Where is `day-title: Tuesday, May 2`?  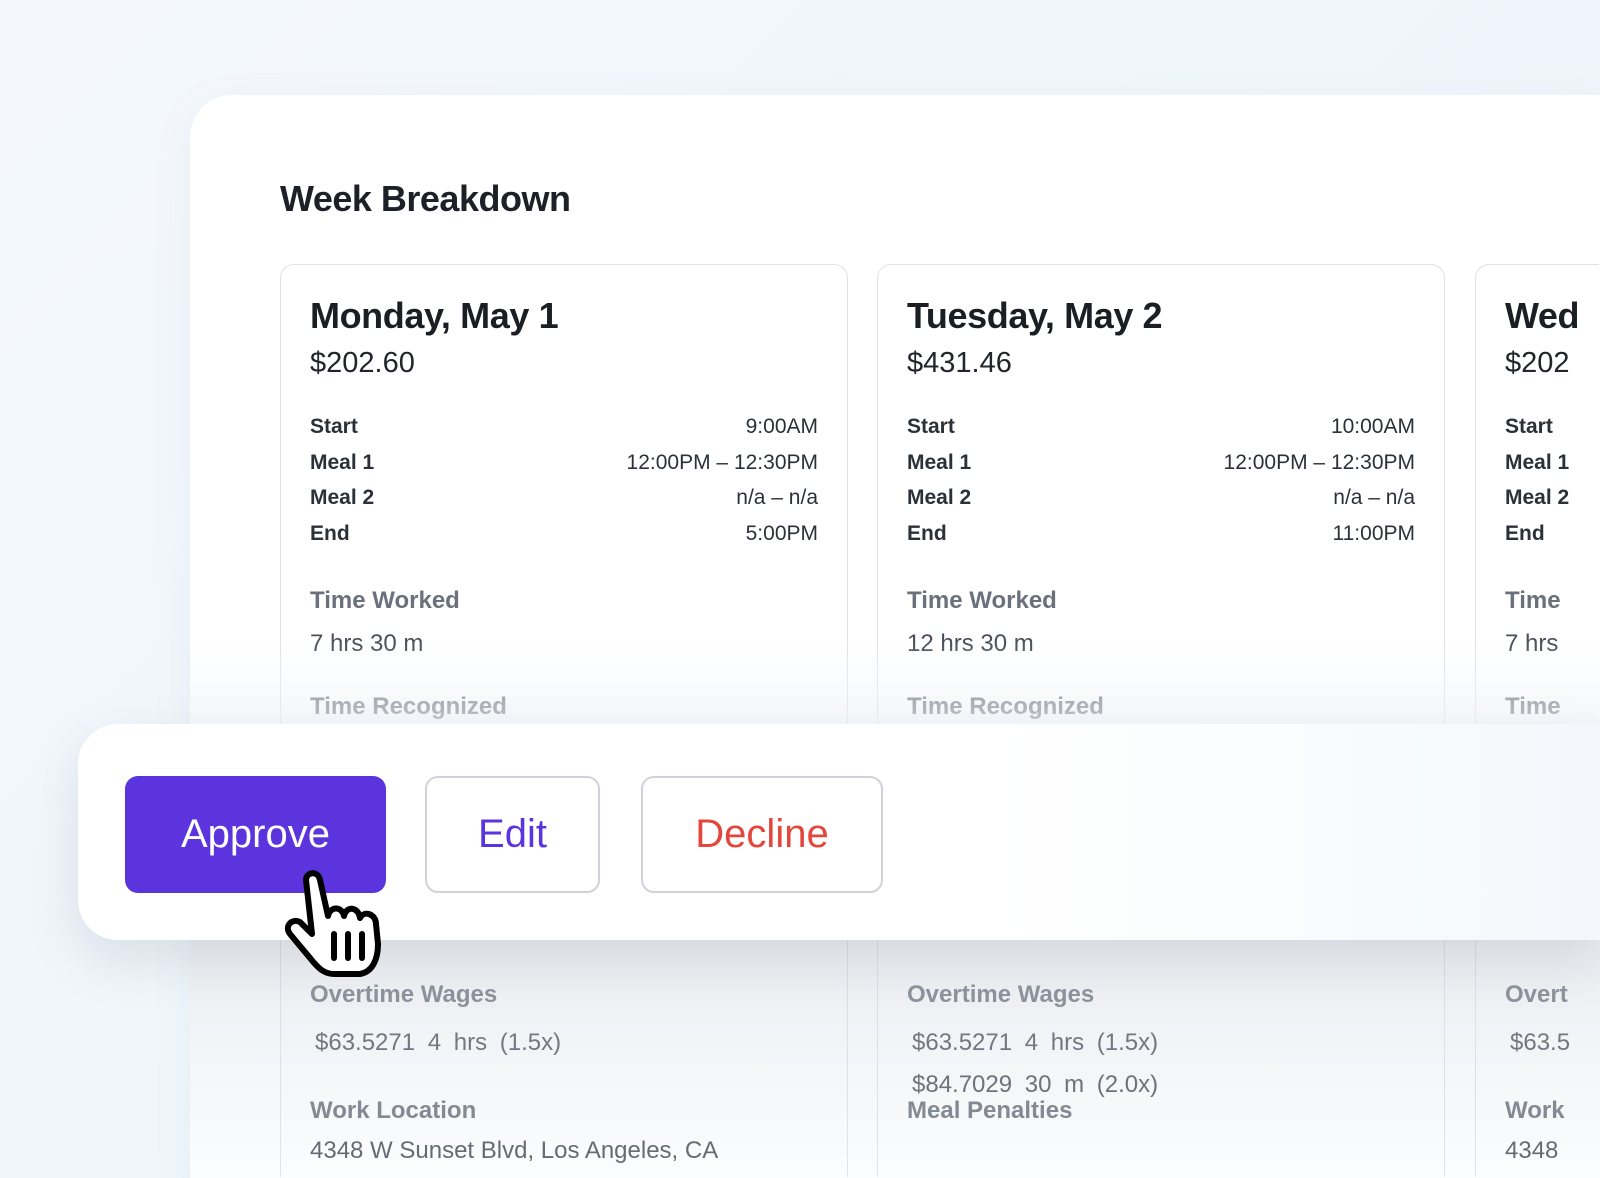
day-title: Tuesday, May 2 is located at coordinates (1035, 315).